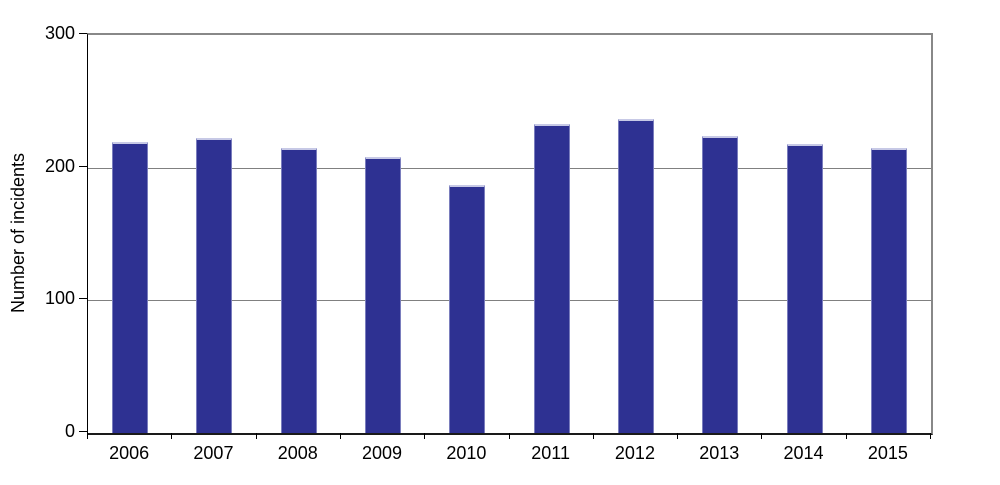  What do you see at coordinates (634, 453) in the screenshot?
I see `x-tick-label-2012: 2012` at bounding box center [634, 453].